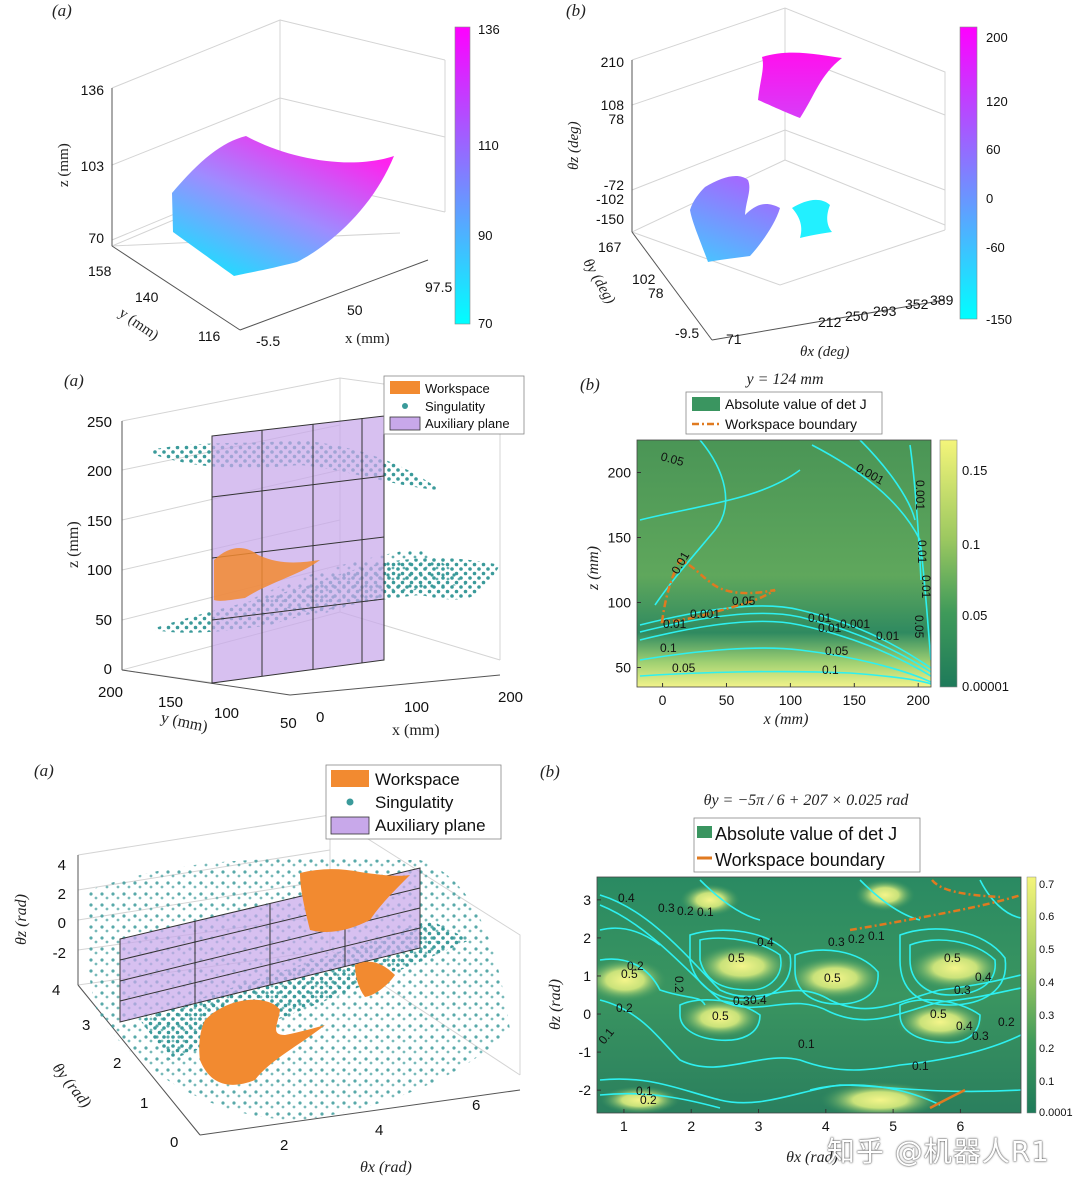  I want to click on x-tick: 389, so click(942, 300).